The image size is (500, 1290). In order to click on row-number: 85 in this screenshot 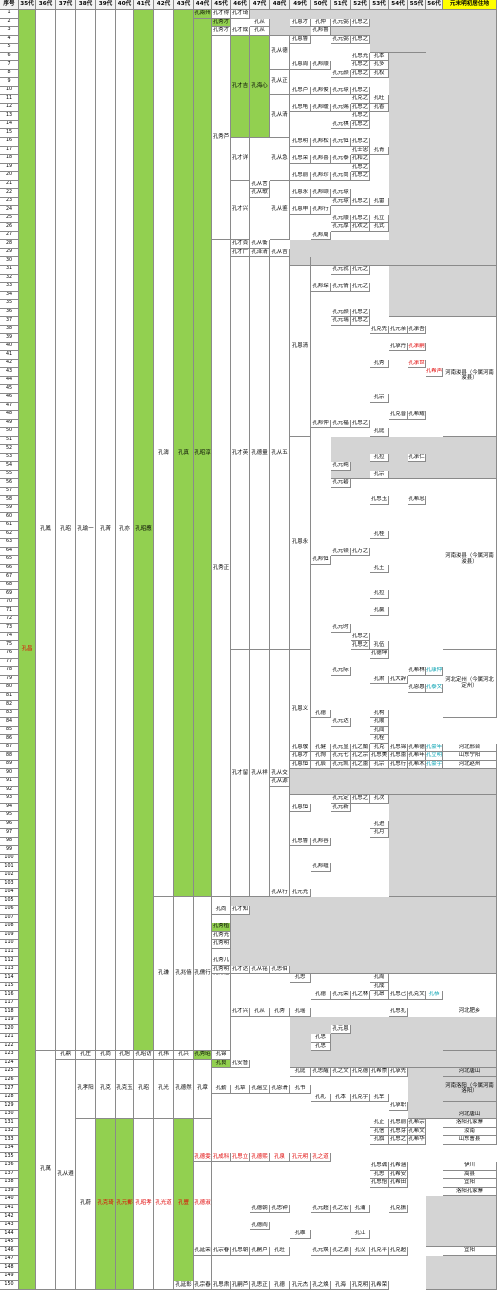, I will do `click(9, 731)`.